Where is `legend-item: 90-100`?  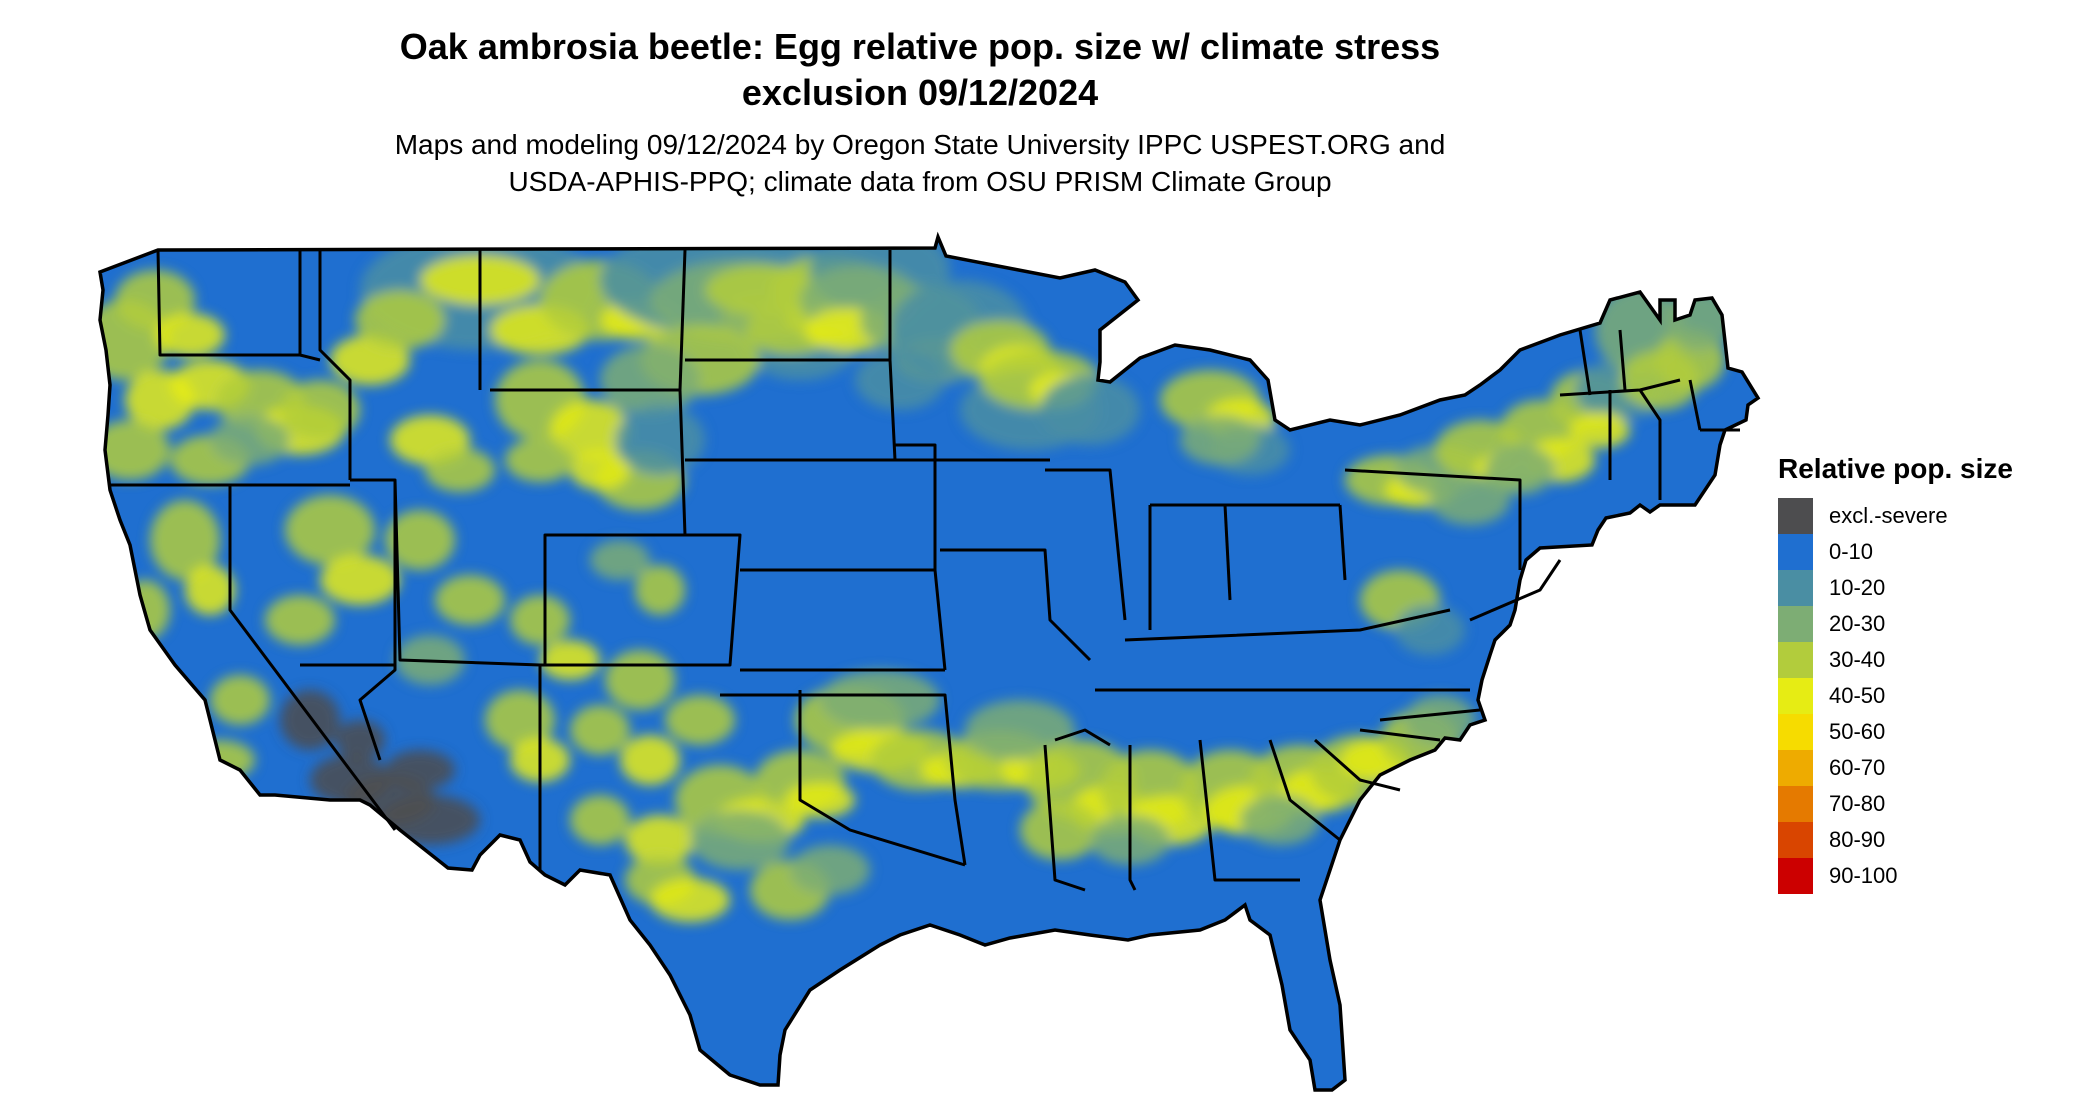
legend-item: 90-100 is located at coordinates (1928, 876).